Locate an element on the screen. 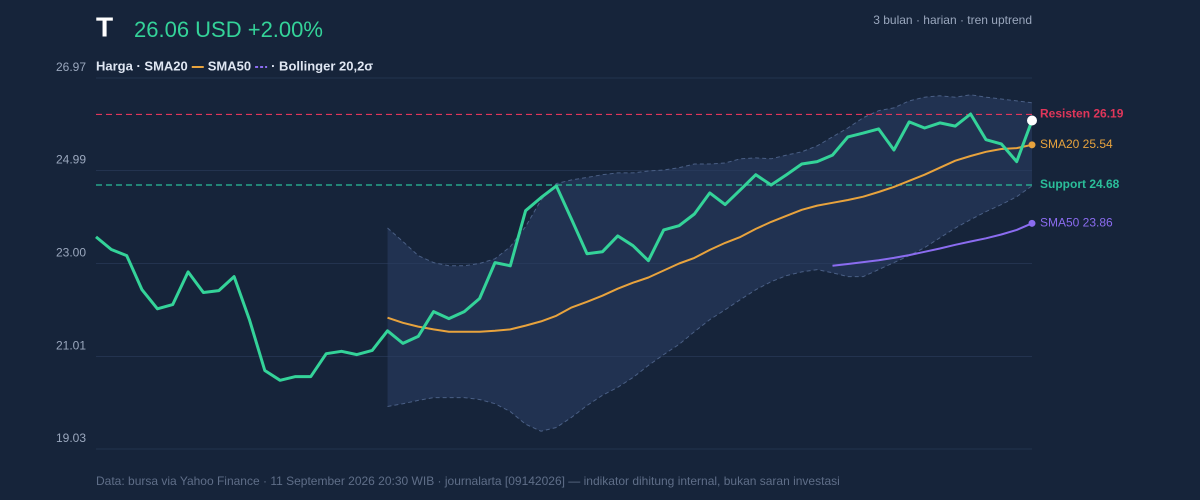 Image resolution: width=1200 pixels, height=500 pixels. legend: Harga · SMA20 SMA50 · Bollinger 20,2σ is located at coordinates (234, 65).